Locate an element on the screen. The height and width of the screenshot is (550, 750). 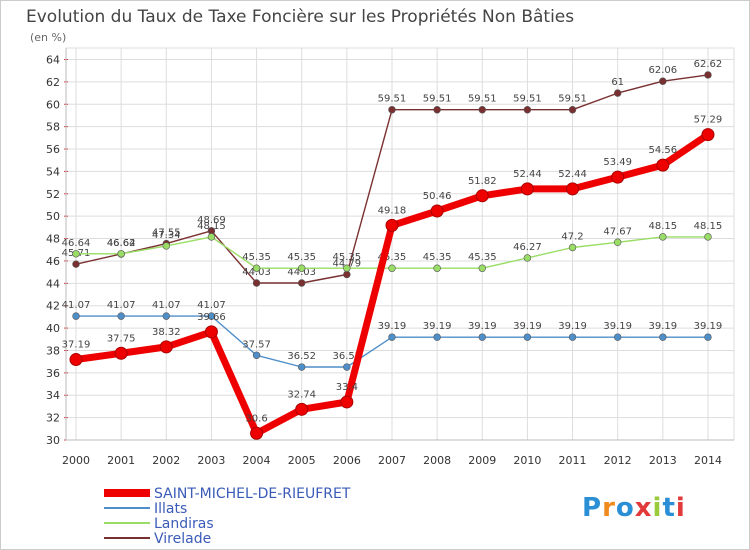
y-tick-label: 42 is located at coordinates (53, 306).